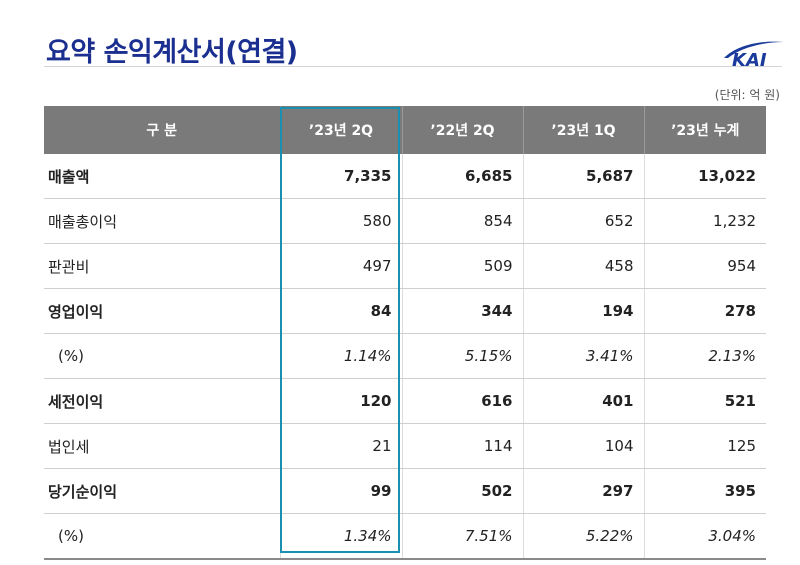  Describe the element at coordinates (463, 311) in the screenshot. I see `row-value: 344` at that location.